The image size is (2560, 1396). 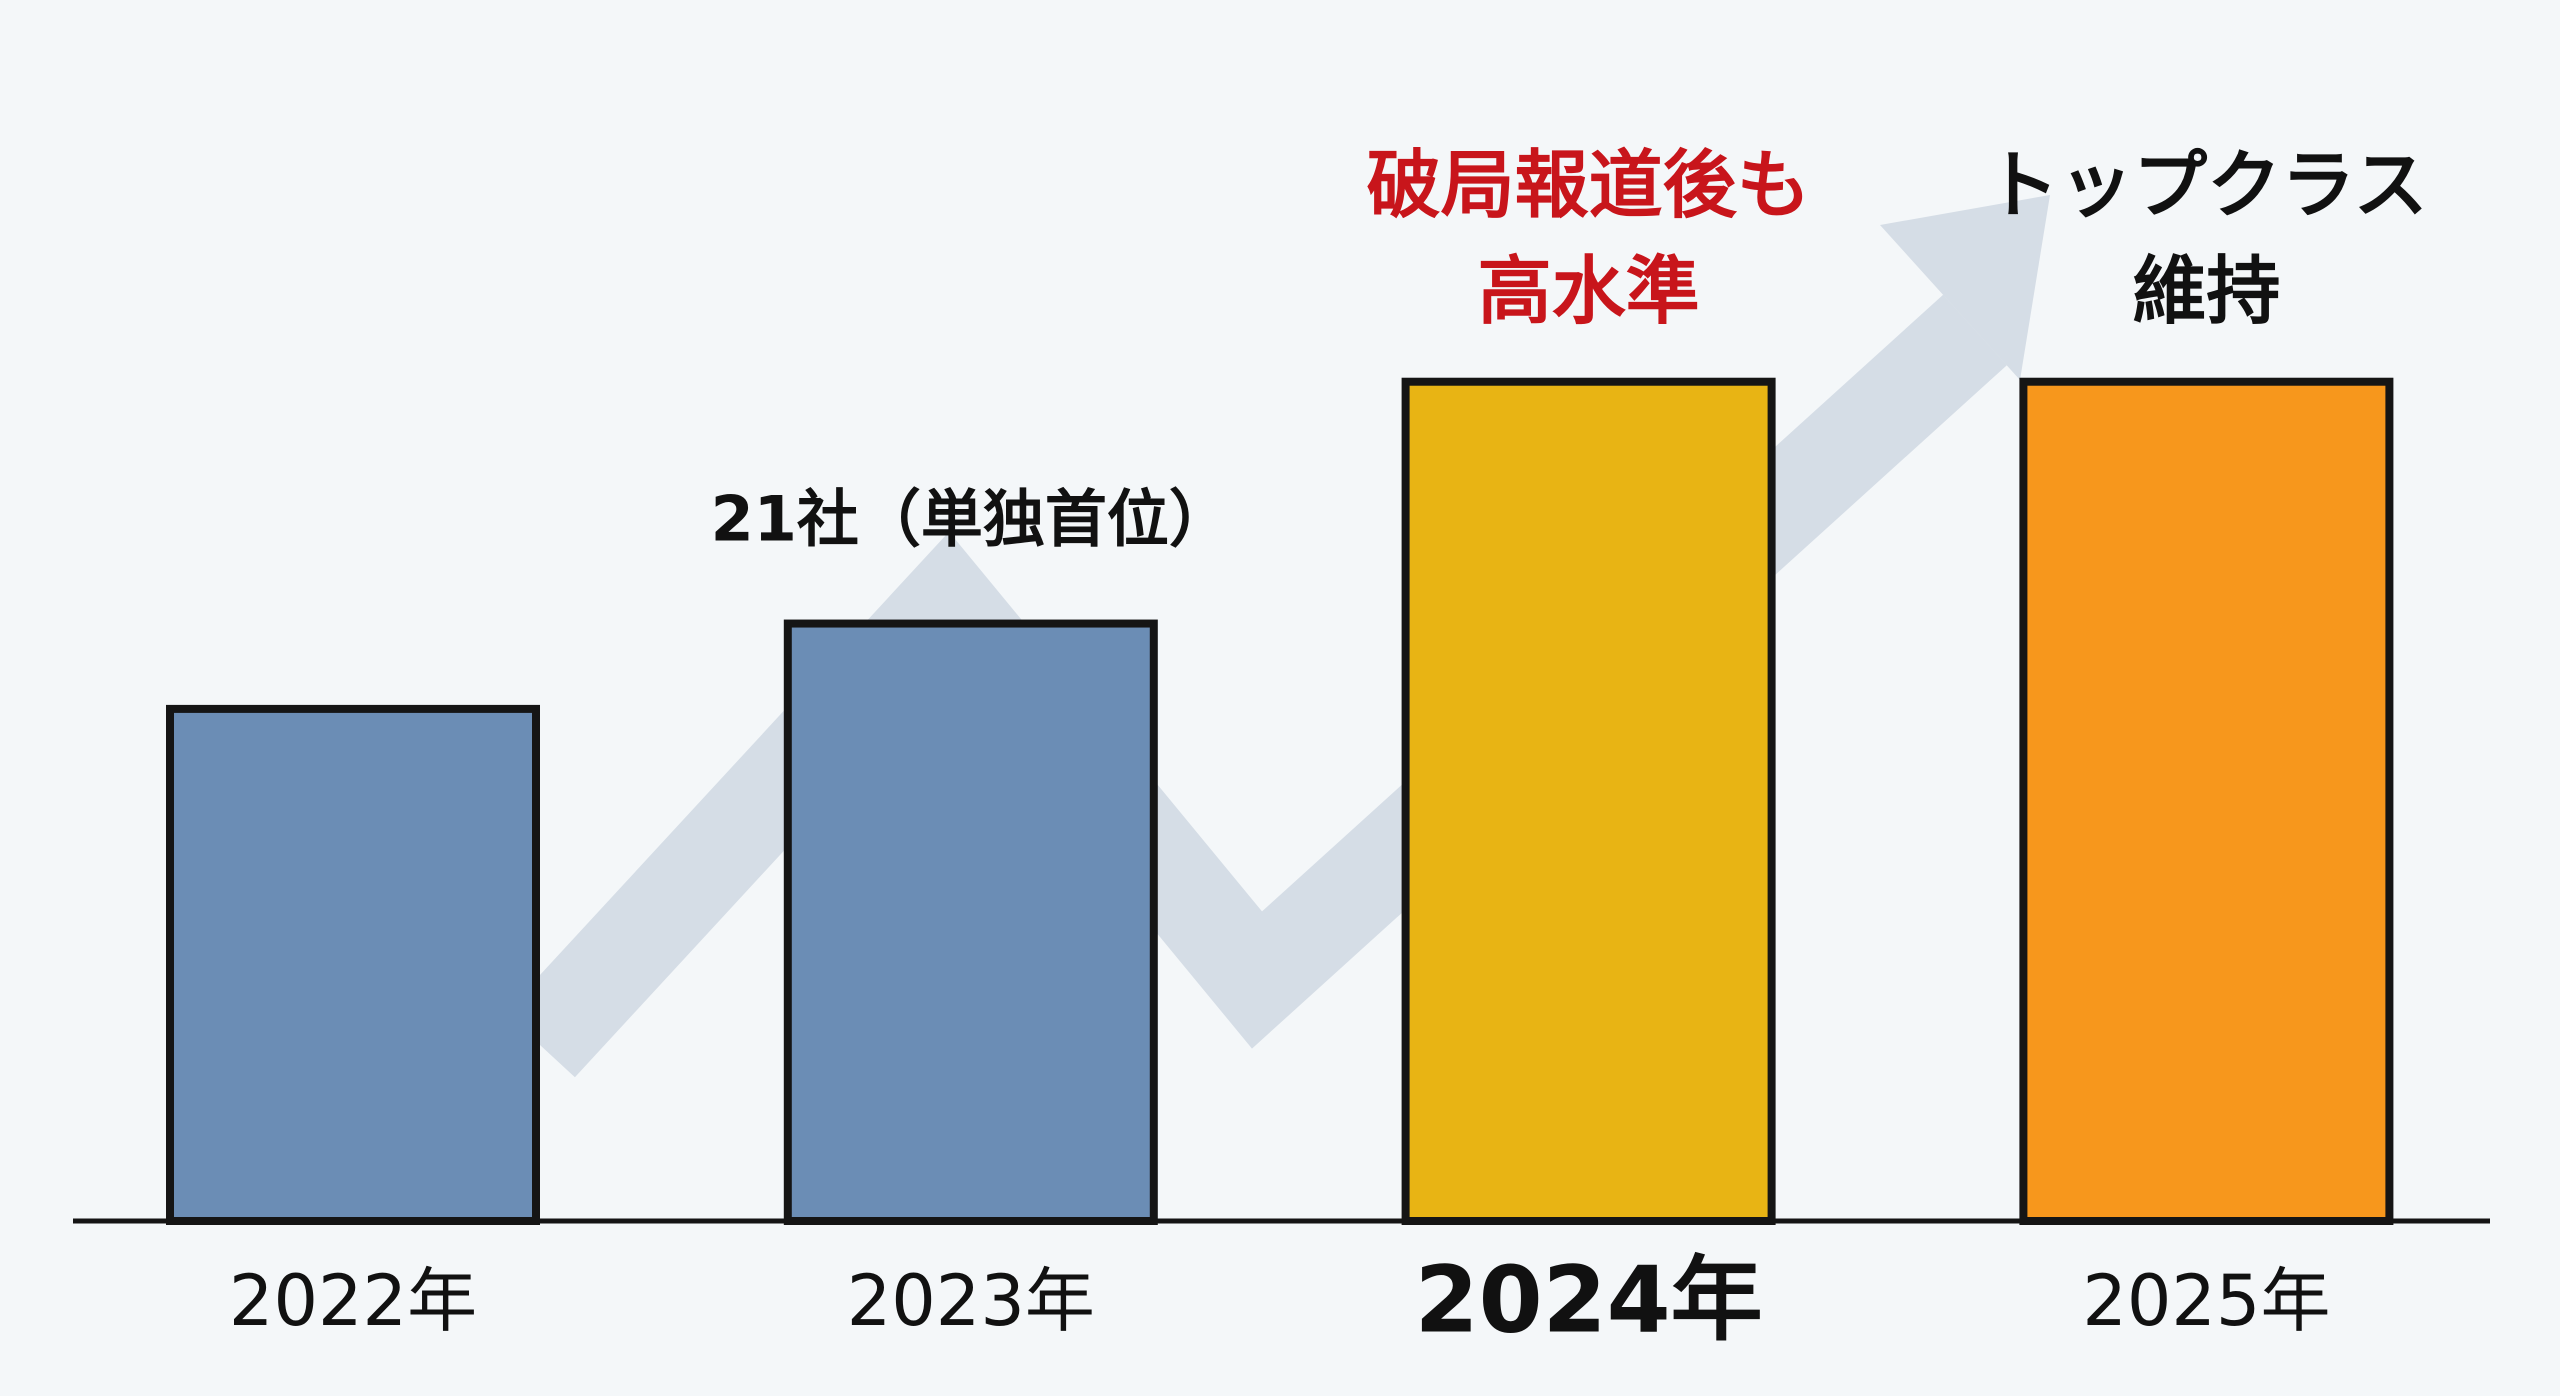 What do you see at coordinates (1965, 287) in the screenshot?
I see `trend-arrow-head` at bounding box center [1965, 287].